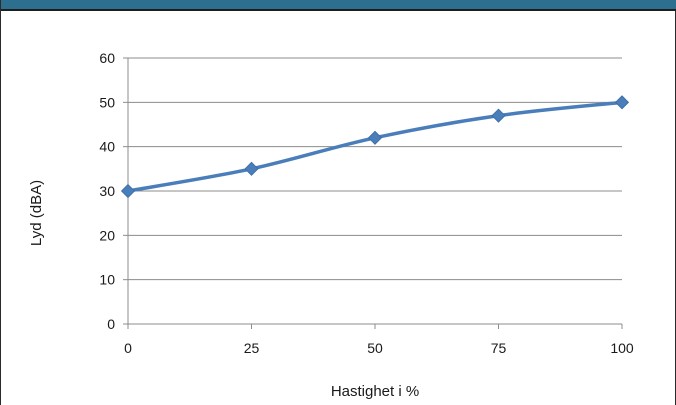 Image resolution: width=676 pixels, height=405 pixels. What do you see at coordinates (107, 147) in the screenshot?
I see `y-tick-label: 40` at bounding box center [107, 147].